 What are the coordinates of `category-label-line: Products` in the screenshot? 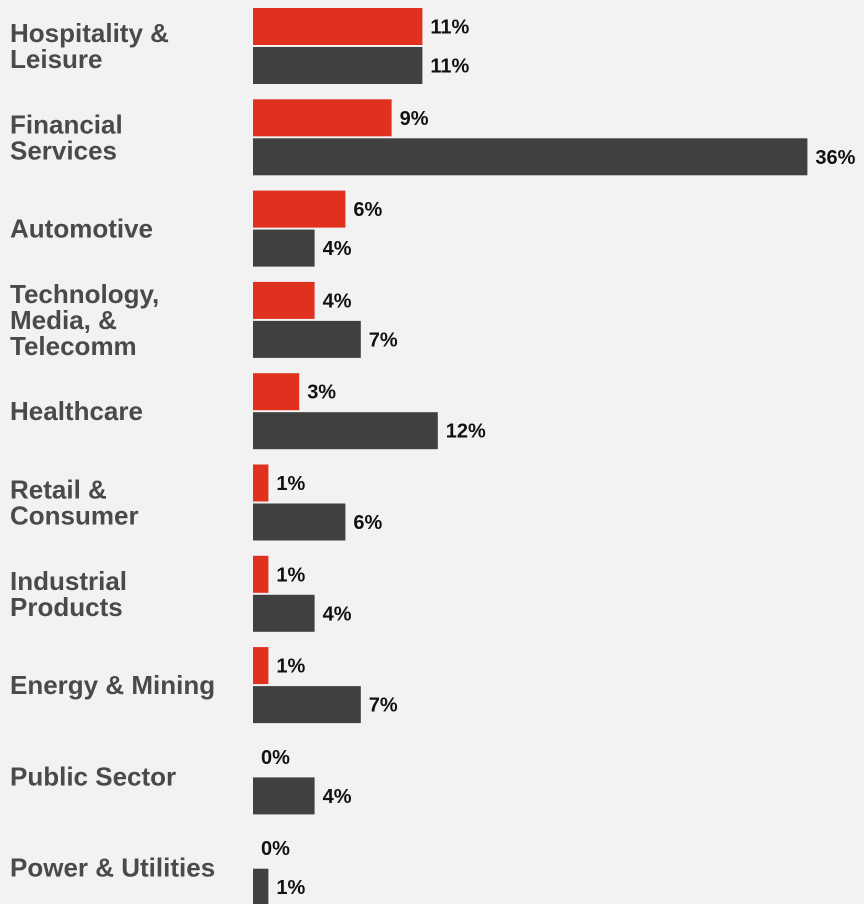 It's located at (66, 607).